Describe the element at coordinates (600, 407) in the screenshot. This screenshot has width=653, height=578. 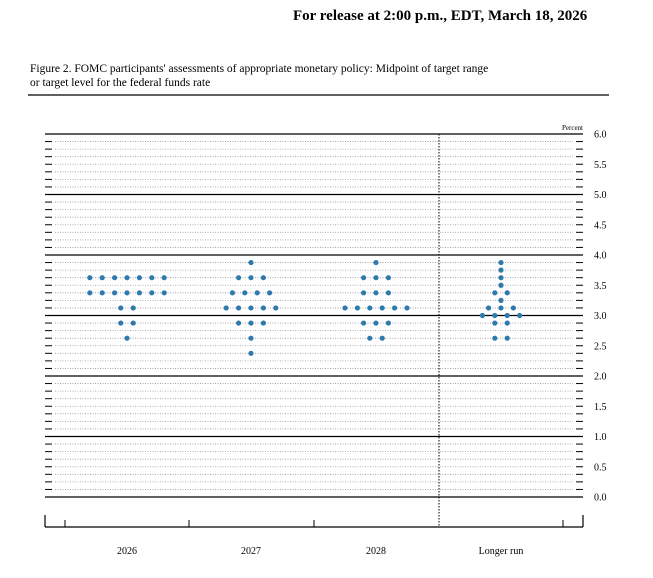
I see `y-tick-label: 1.5` at that location.